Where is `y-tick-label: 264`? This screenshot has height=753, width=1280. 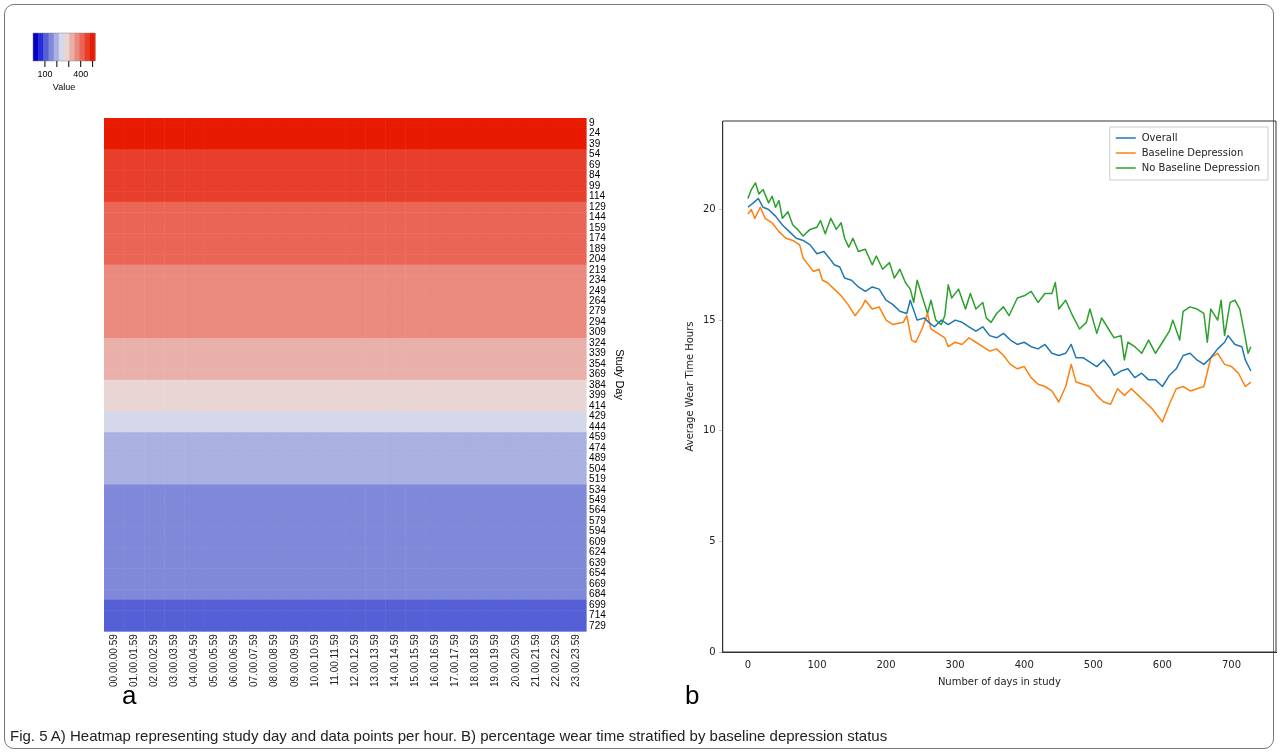
y-tick-label: 264 is located at coordinates (598, 301).